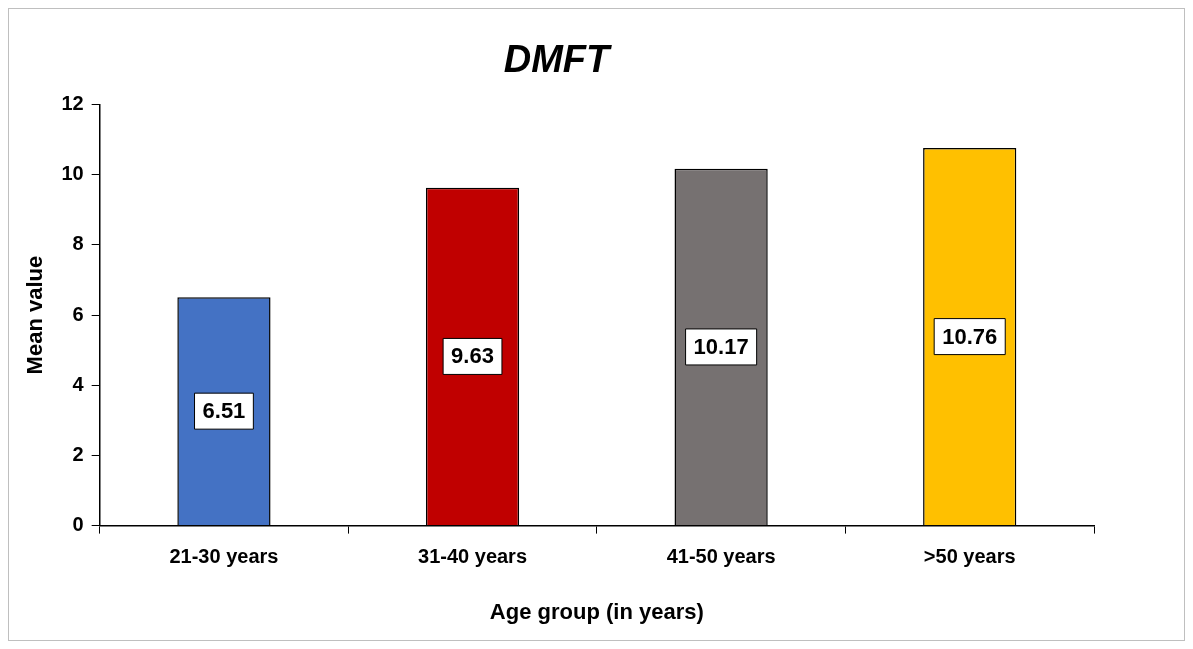 The height and width of the screenshot is (649, 1193). What do you see at coordinates (721, 556) in the screenshot?
I see `x-tick-label: 41-50 years` at bounding box center [721, 556].